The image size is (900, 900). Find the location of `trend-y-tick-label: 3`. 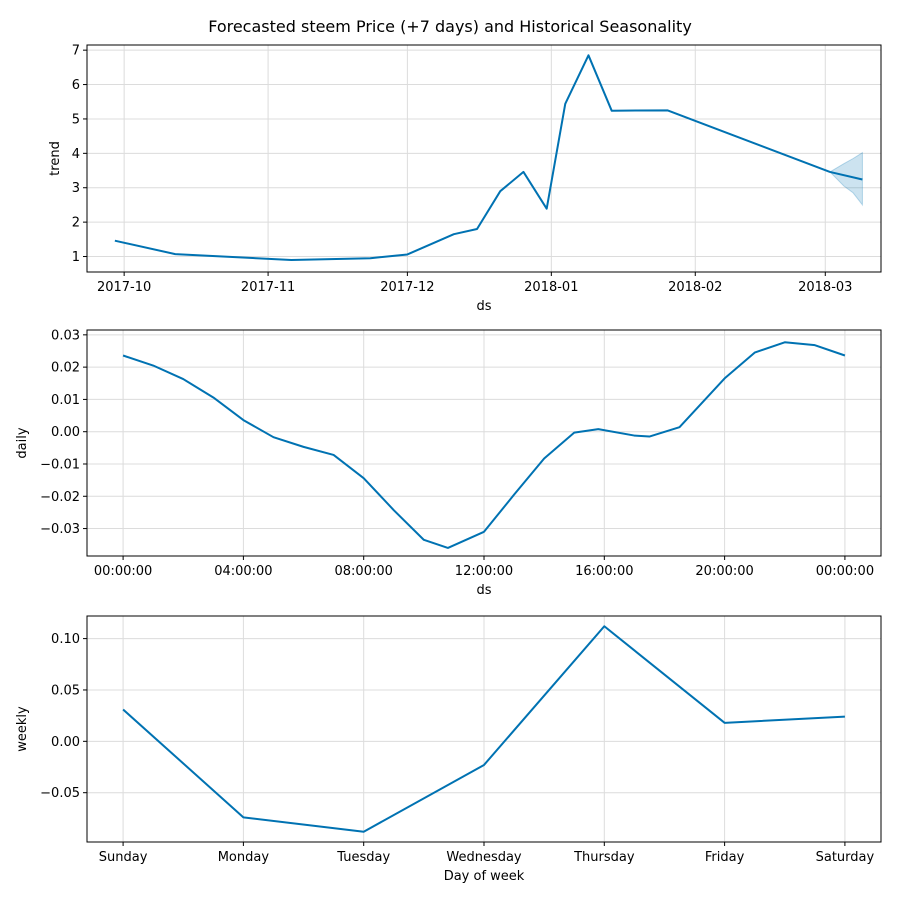

trend-y-tick-label: 3 is located at coordinates (76, 188).